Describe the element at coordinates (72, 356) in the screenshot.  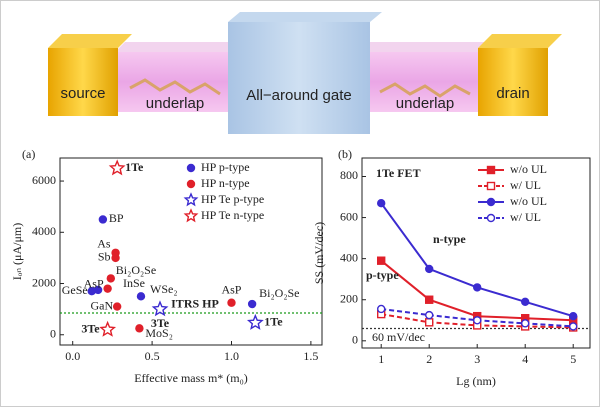
I see `x-tick-label: 0.0` at that location.